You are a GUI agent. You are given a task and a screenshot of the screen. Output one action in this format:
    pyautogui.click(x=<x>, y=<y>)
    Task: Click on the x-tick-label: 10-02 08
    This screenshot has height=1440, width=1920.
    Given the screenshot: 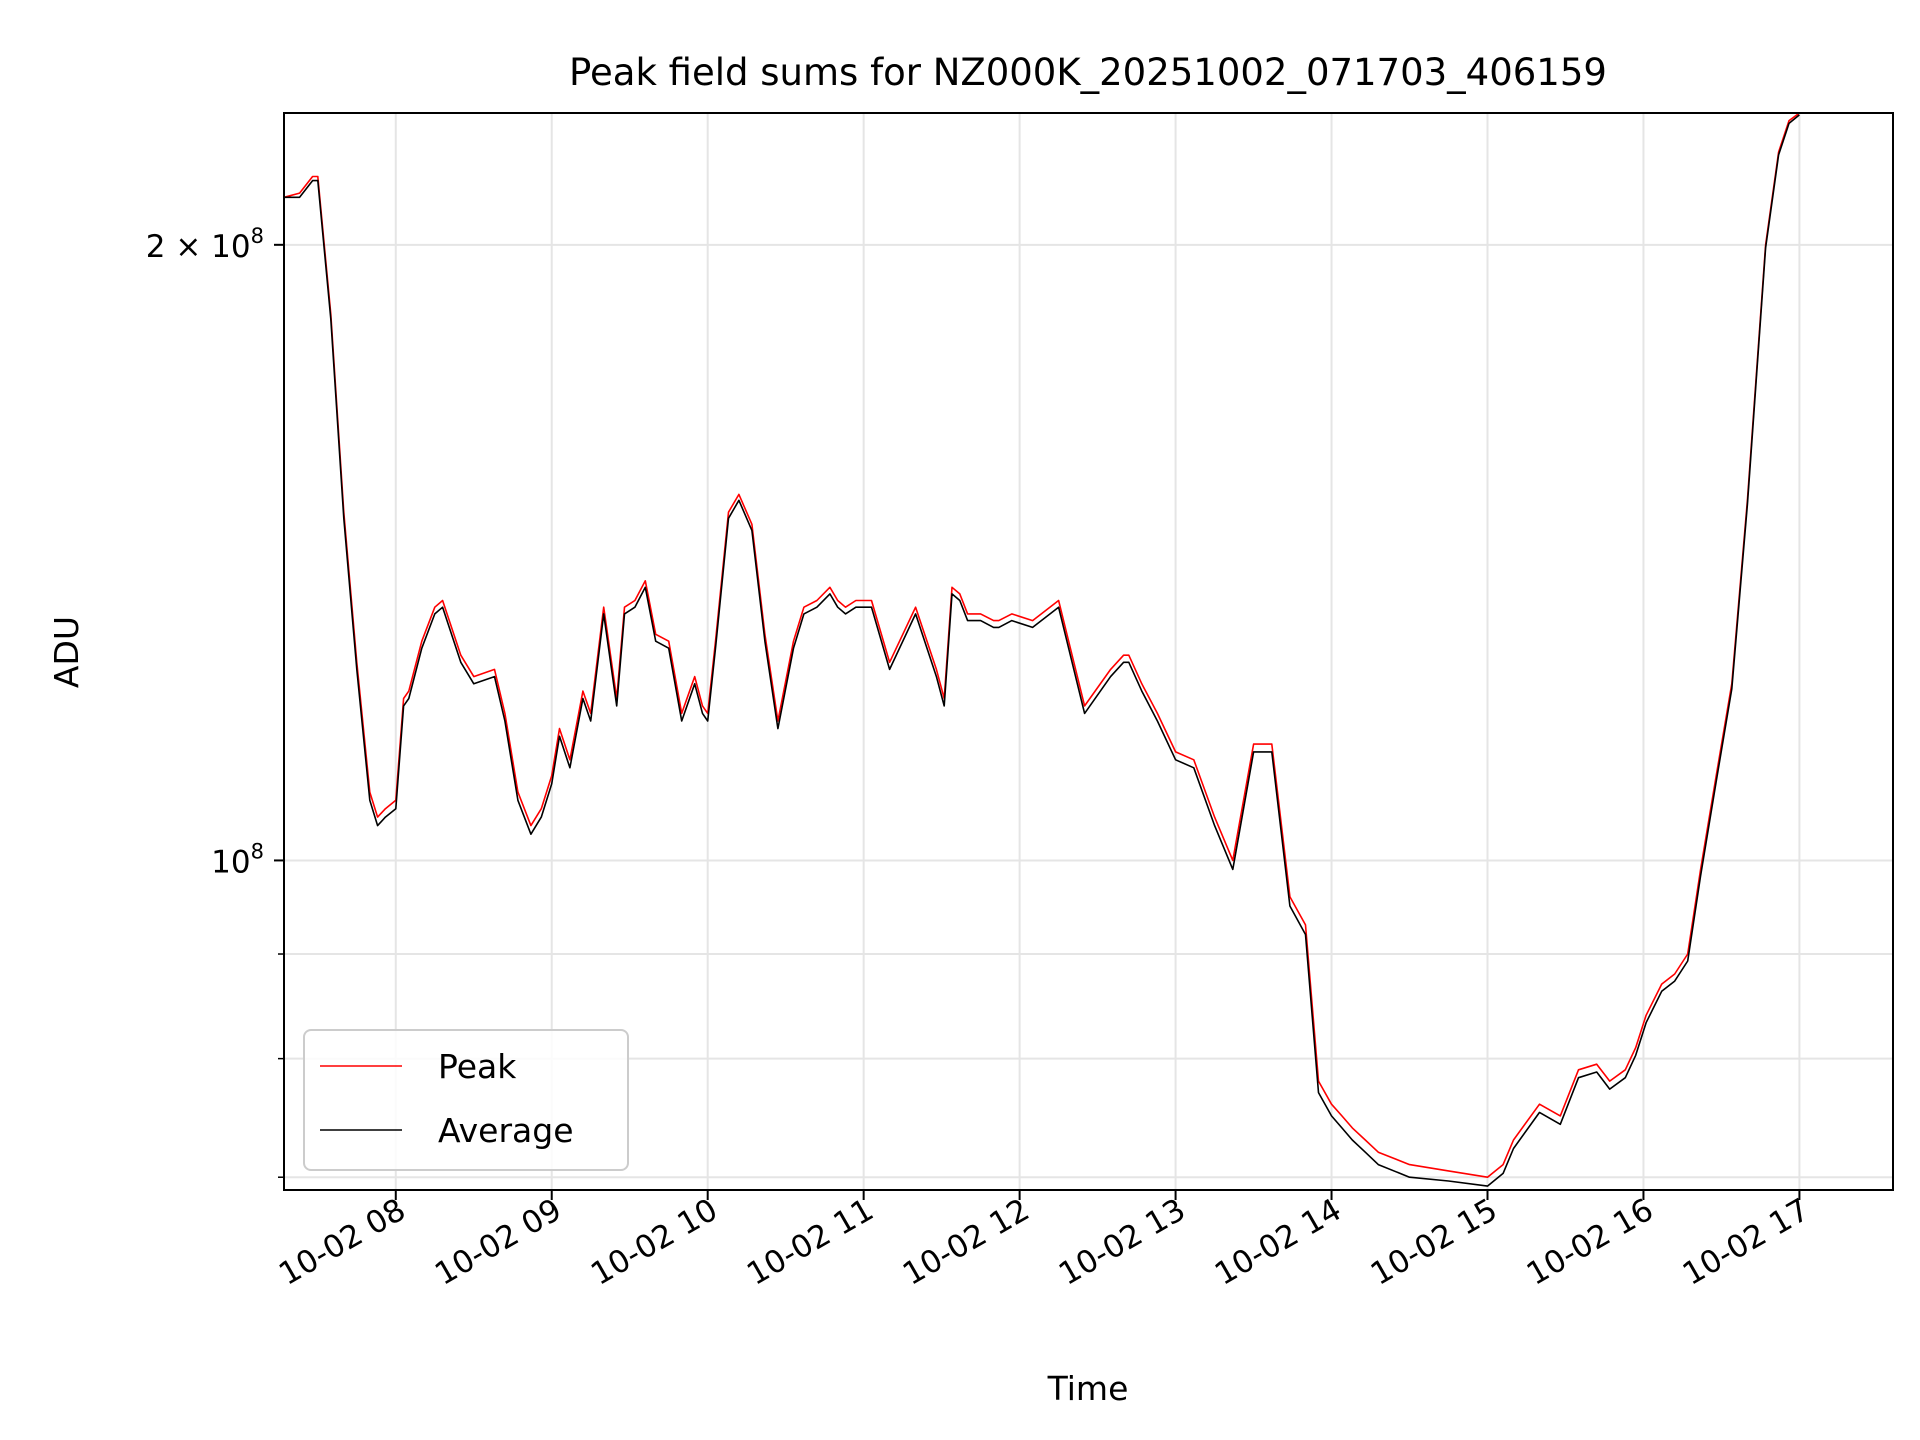 What is the action you would take?
    pyautogui.click(x=342, y=1242)
    